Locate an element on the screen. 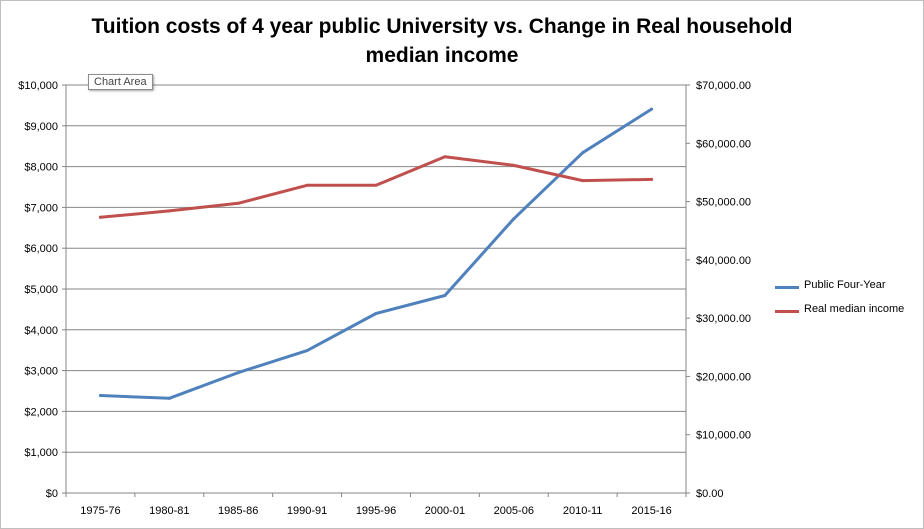 The width and height of the screenshot is (924, 529). xtick-label: 2015-16 is located at coordinates (651, 511).